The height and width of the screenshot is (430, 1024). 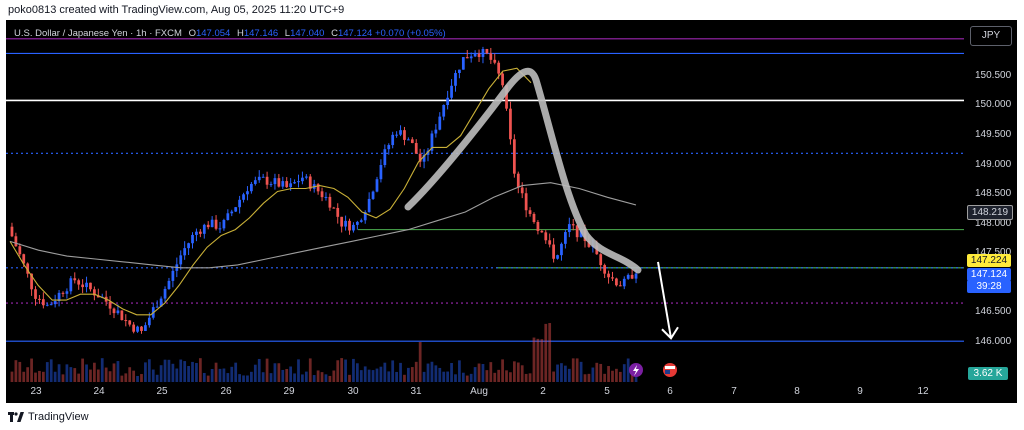 I want to click on us-flag-event-icon, so click(x=670, y=367).